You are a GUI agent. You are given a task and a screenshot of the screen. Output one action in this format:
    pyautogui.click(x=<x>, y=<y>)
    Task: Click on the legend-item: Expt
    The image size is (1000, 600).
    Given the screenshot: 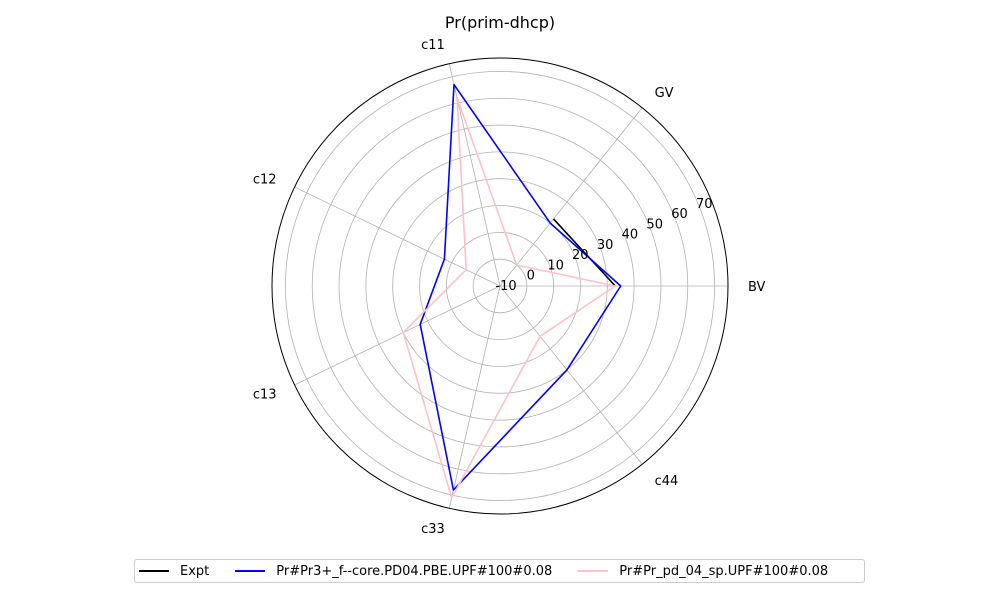 What is the action you would take?
    pyautogui.click(x=174, y=571)
    